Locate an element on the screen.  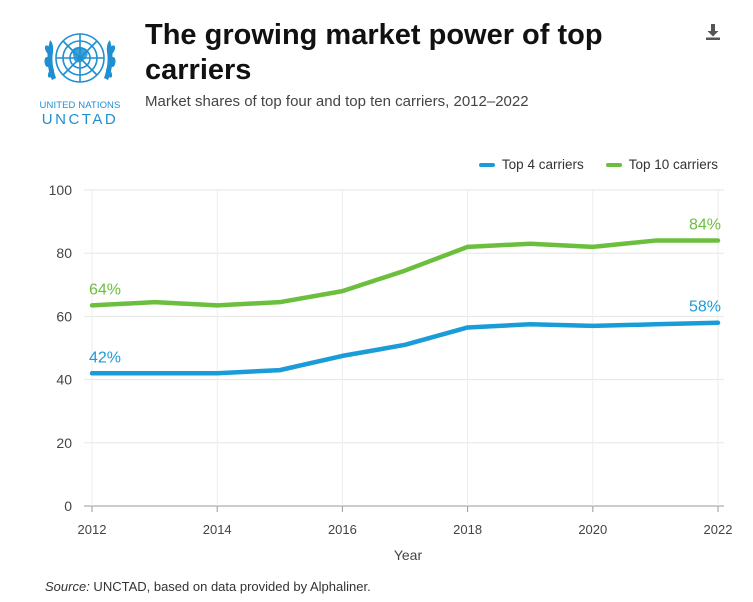
legend-swatch-top10 is located at coordinates (613, 164).